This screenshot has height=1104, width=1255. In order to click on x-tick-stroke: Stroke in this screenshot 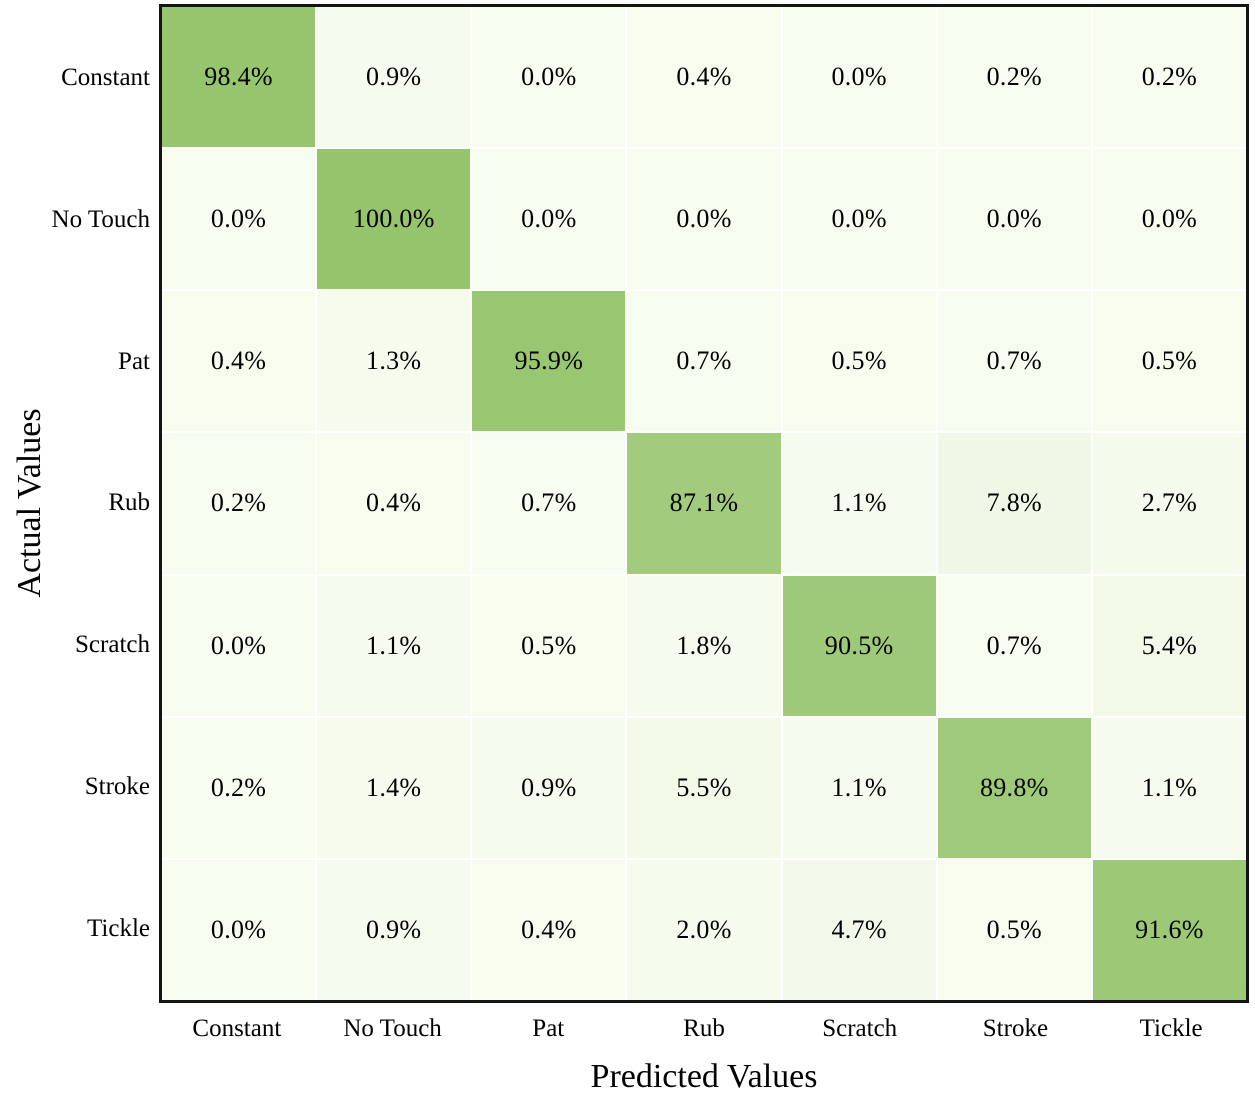, I will do `click(1015, 1028)`.